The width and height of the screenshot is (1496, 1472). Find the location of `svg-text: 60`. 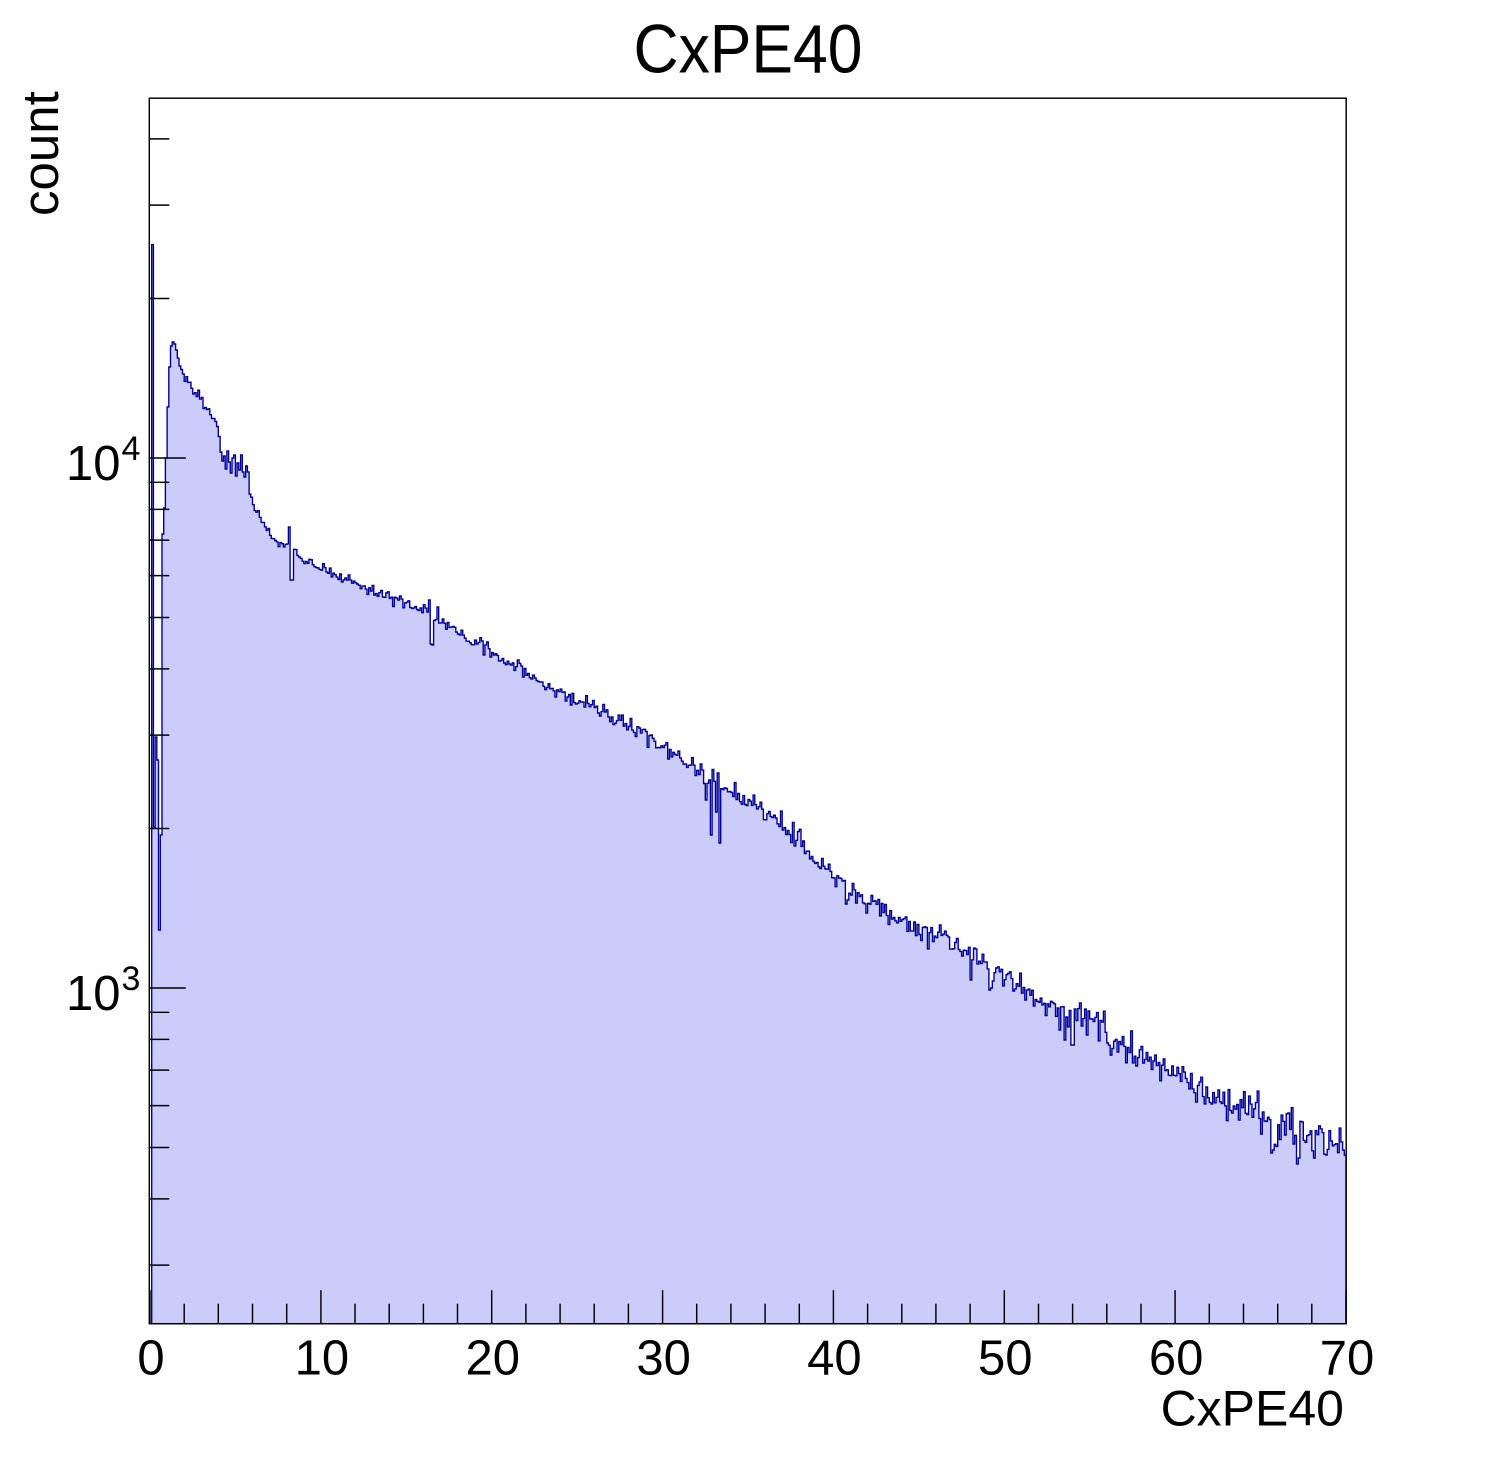

svg-text: 60 is located at coordinates (1176, 1359).